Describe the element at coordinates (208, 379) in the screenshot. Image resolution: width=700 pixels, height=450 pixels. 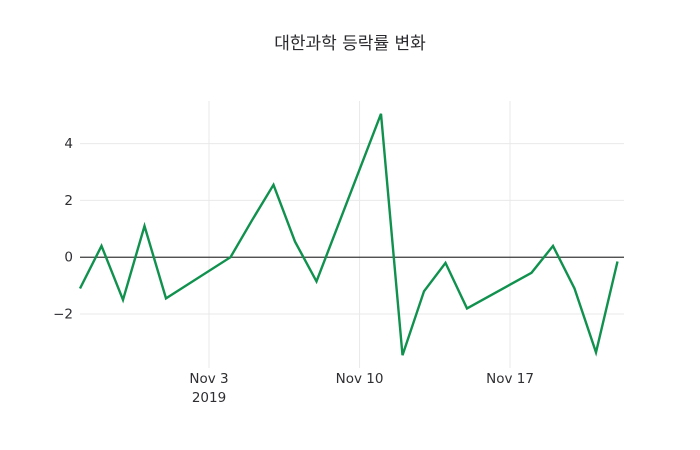
I see `x-tick-label: Nov 3` at that location.